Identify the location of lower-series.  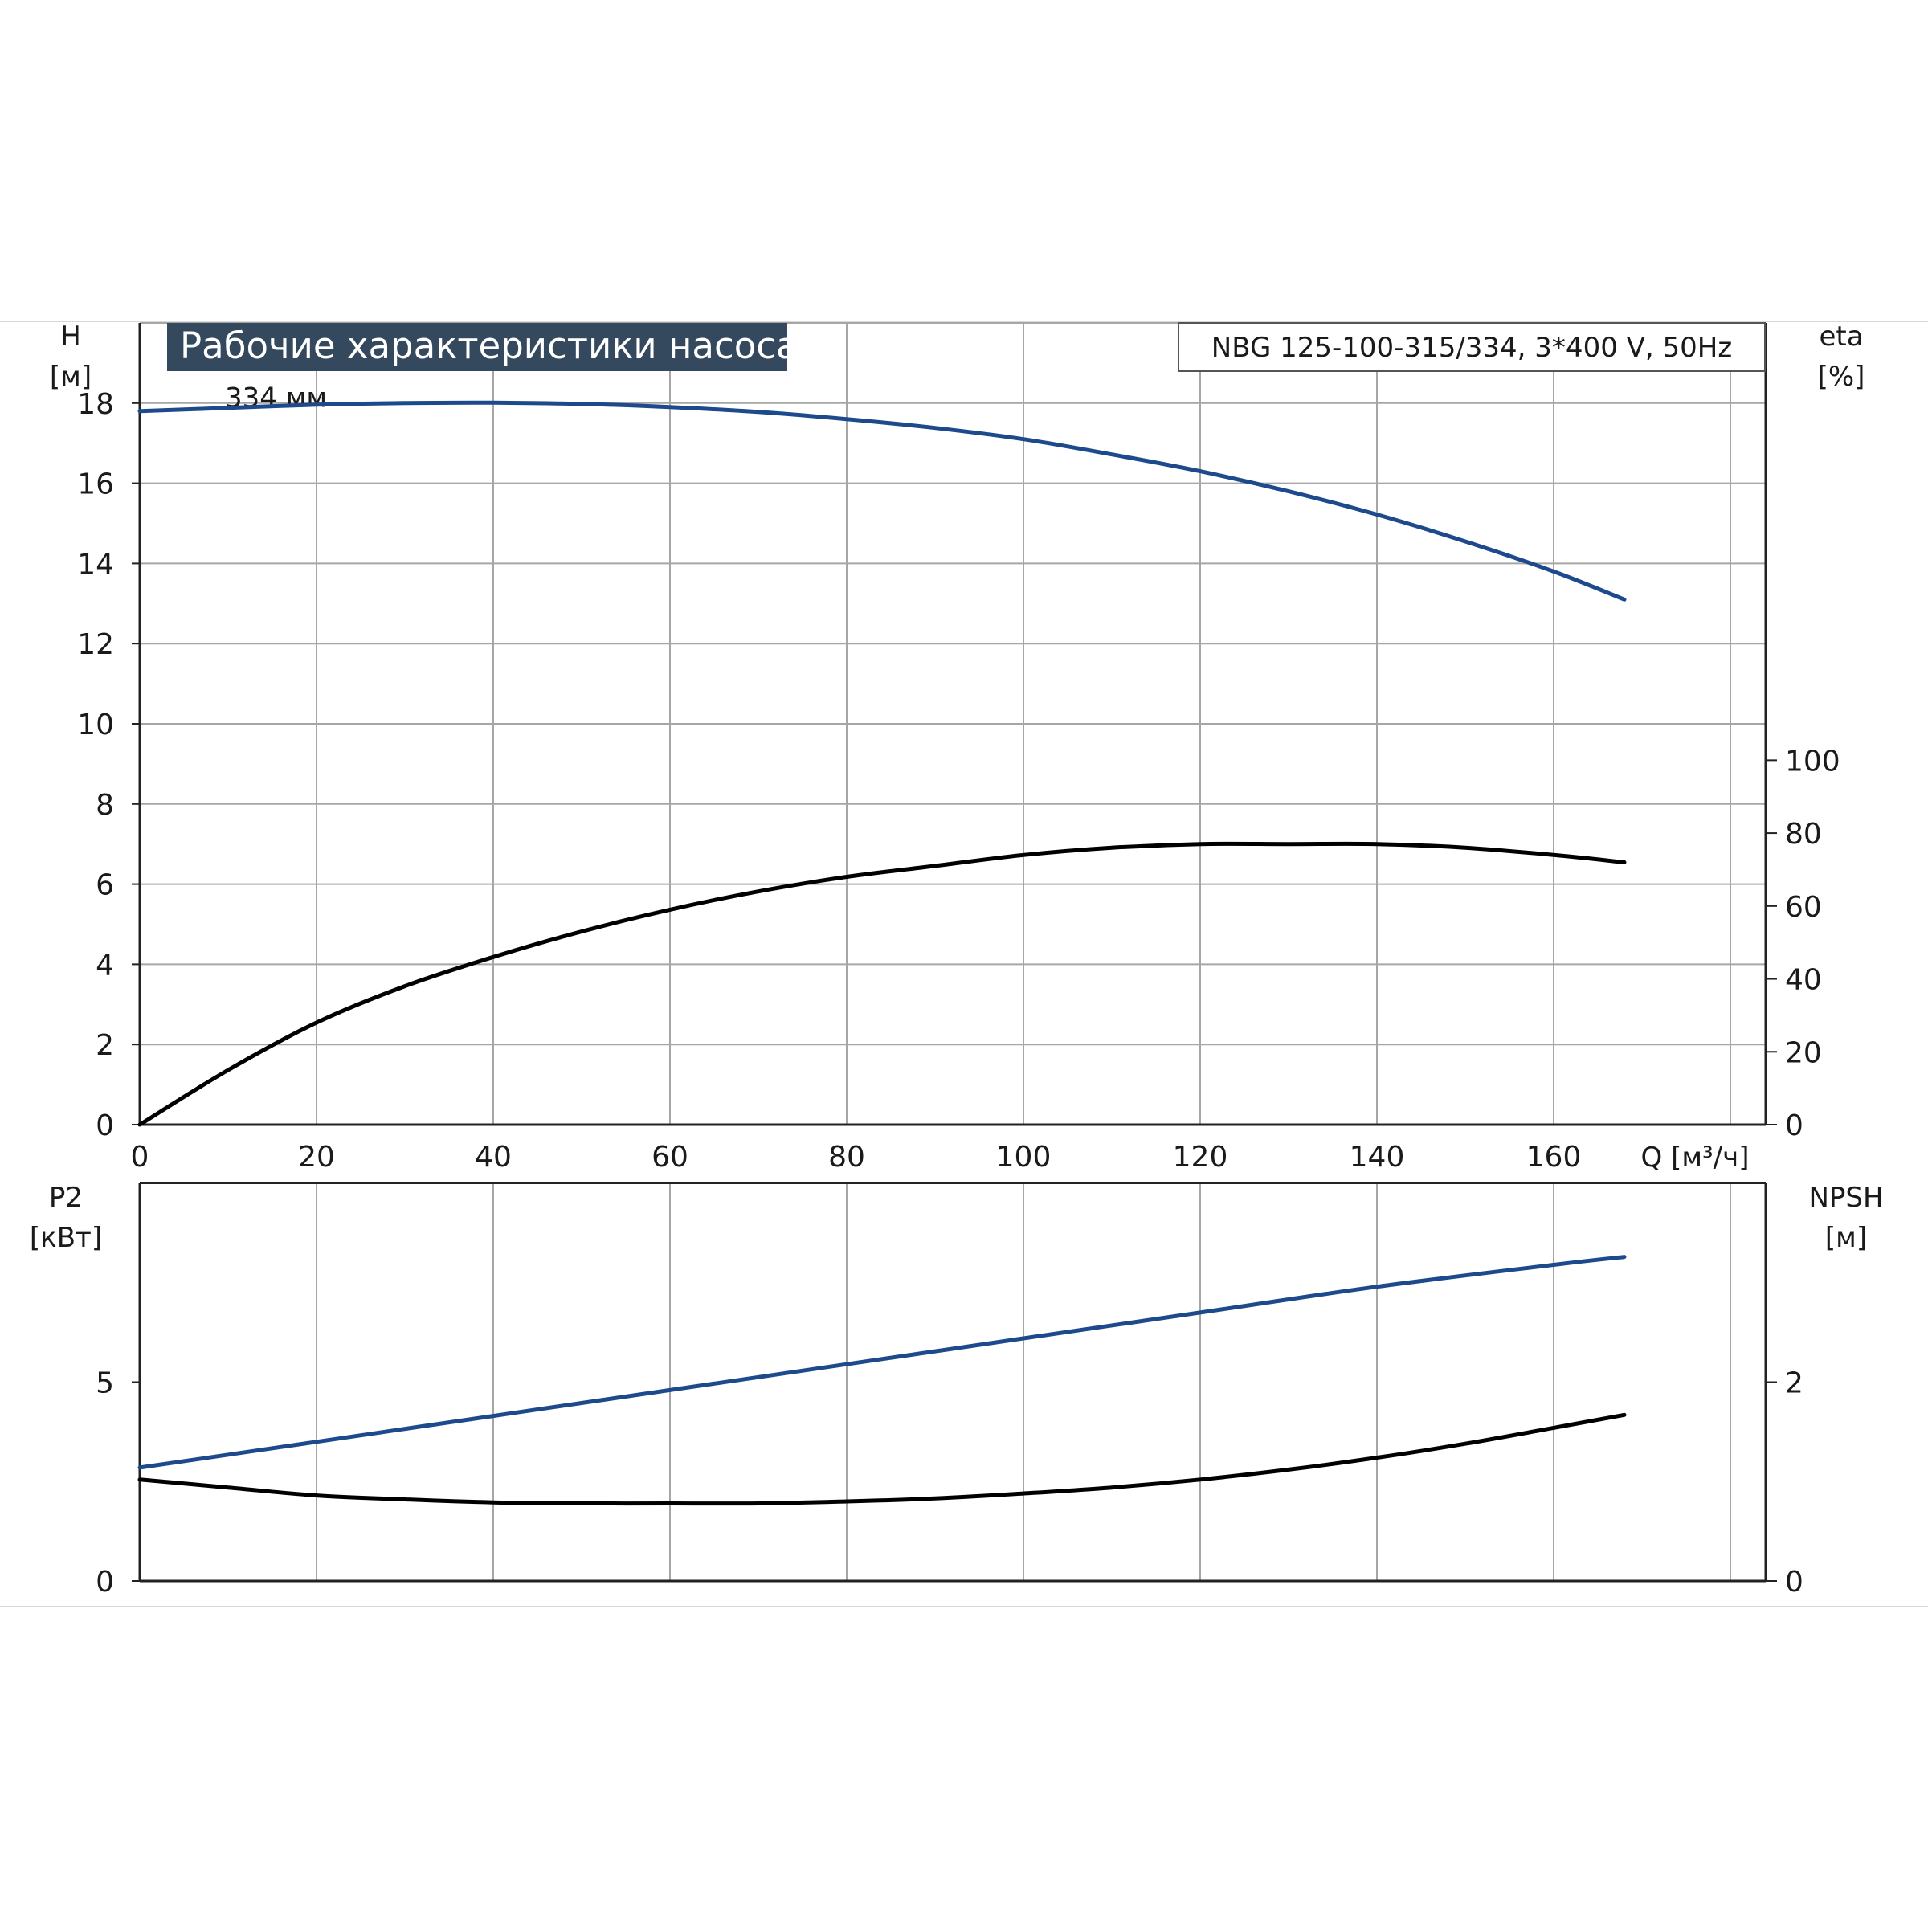
(882, 1380).